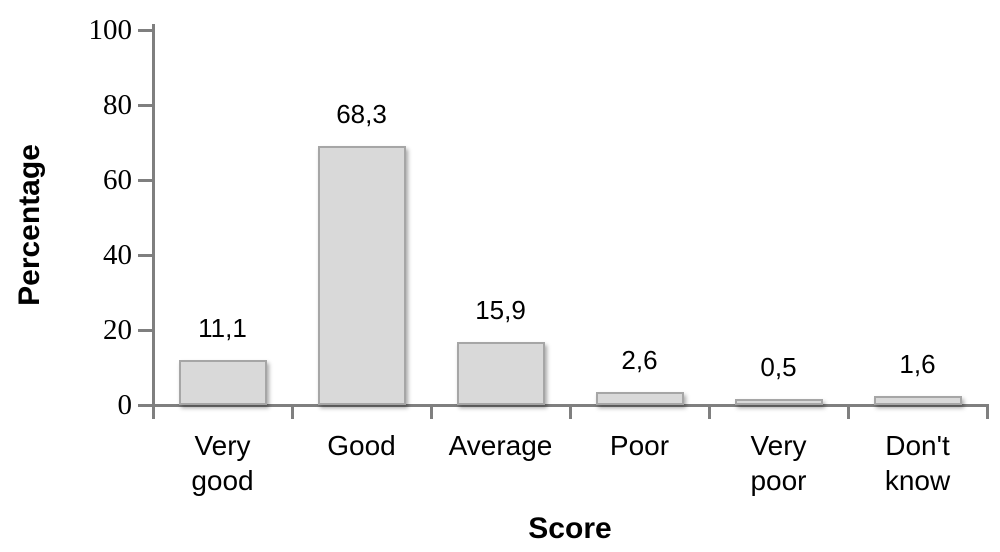 This screenshot has width=1000, height=552. What do you see at coordinates (778, 367) in the screenshot?
I see `bar-value-label: 0,5` at bounding box center [778, 367].